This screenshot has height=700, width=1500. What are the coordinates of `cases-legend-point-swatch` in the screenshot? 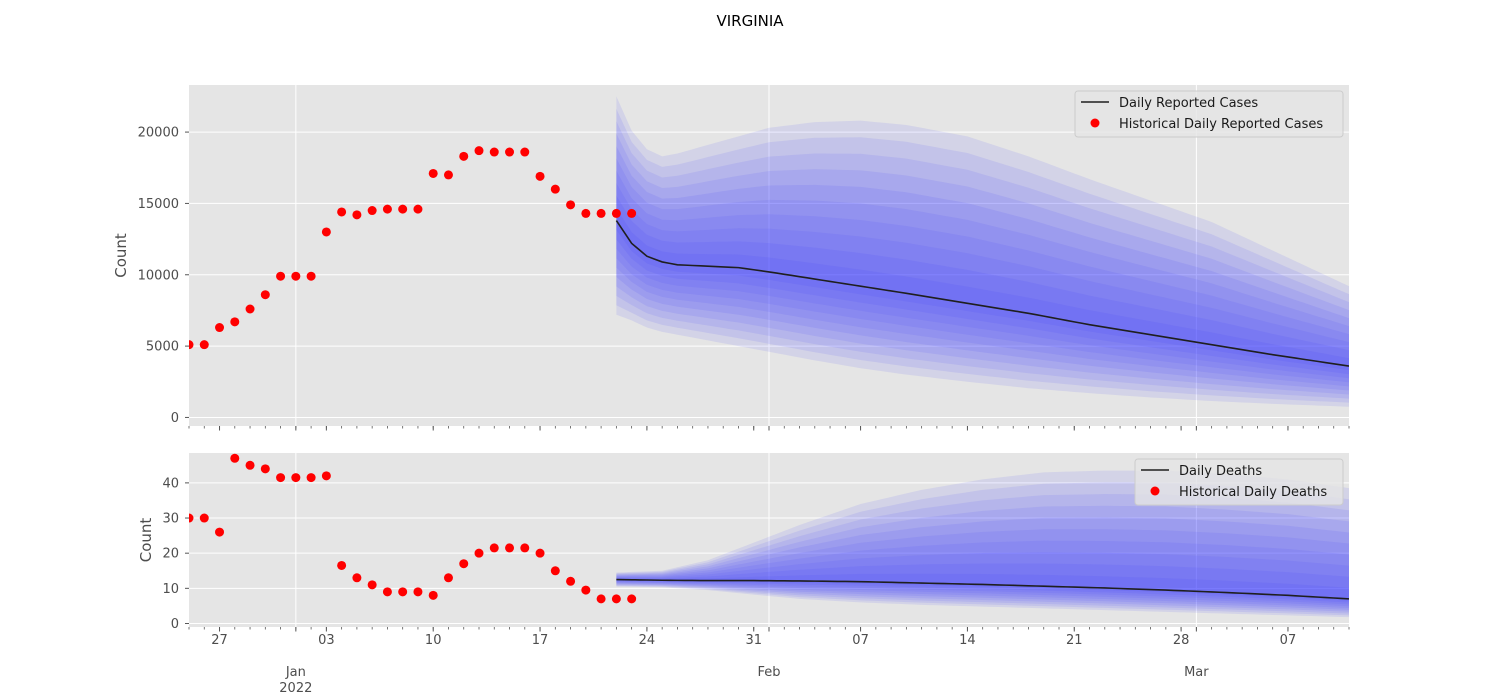 It's located at (1095, 123).